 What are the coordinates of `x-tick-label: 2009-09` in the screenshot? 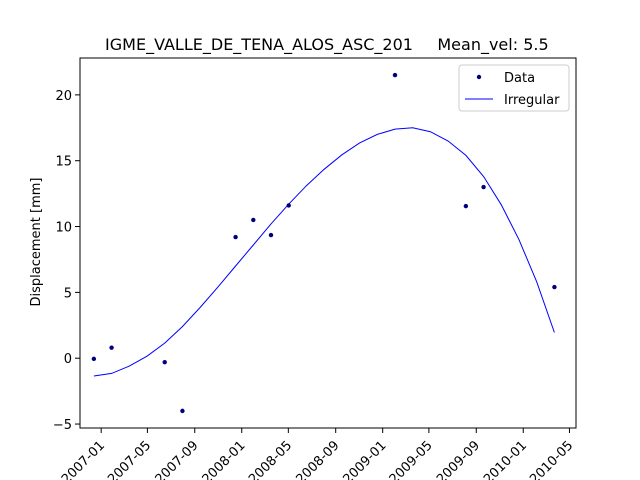 It's located at (458, 459).